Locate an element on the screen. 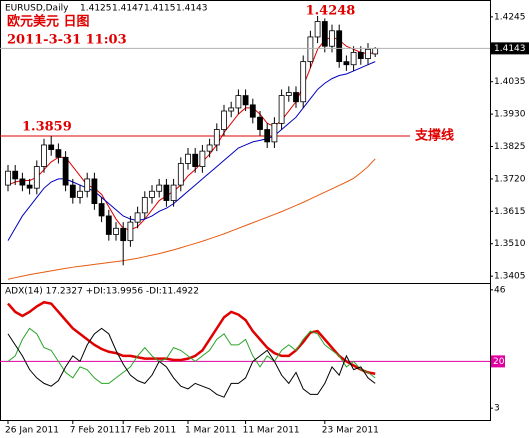  y-tick-label: 1.3405 is located at coordinates (510, 277).